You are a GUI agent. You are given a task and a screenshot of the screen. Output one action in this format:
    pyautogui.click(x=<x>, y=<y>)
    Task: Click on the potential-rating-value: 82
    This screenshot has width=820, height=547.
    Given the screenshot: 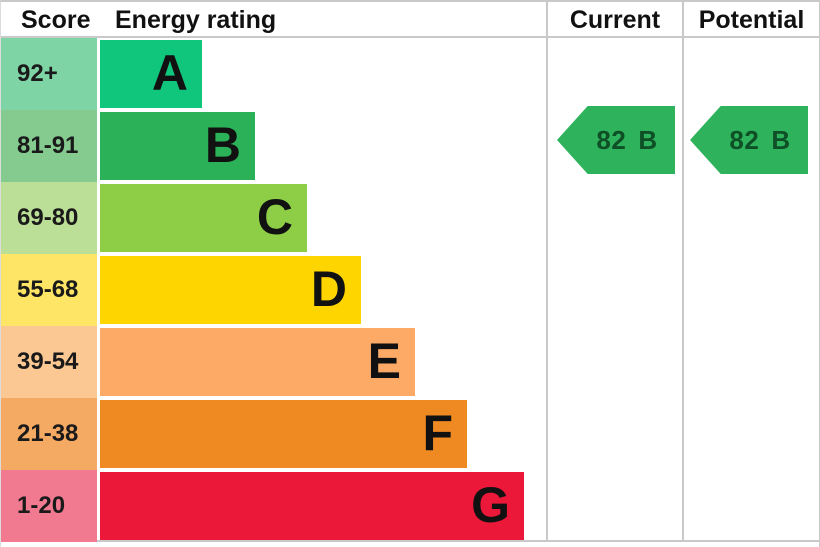 What is the action you would take?
    pyautogui.click(x=744, y=139)
    